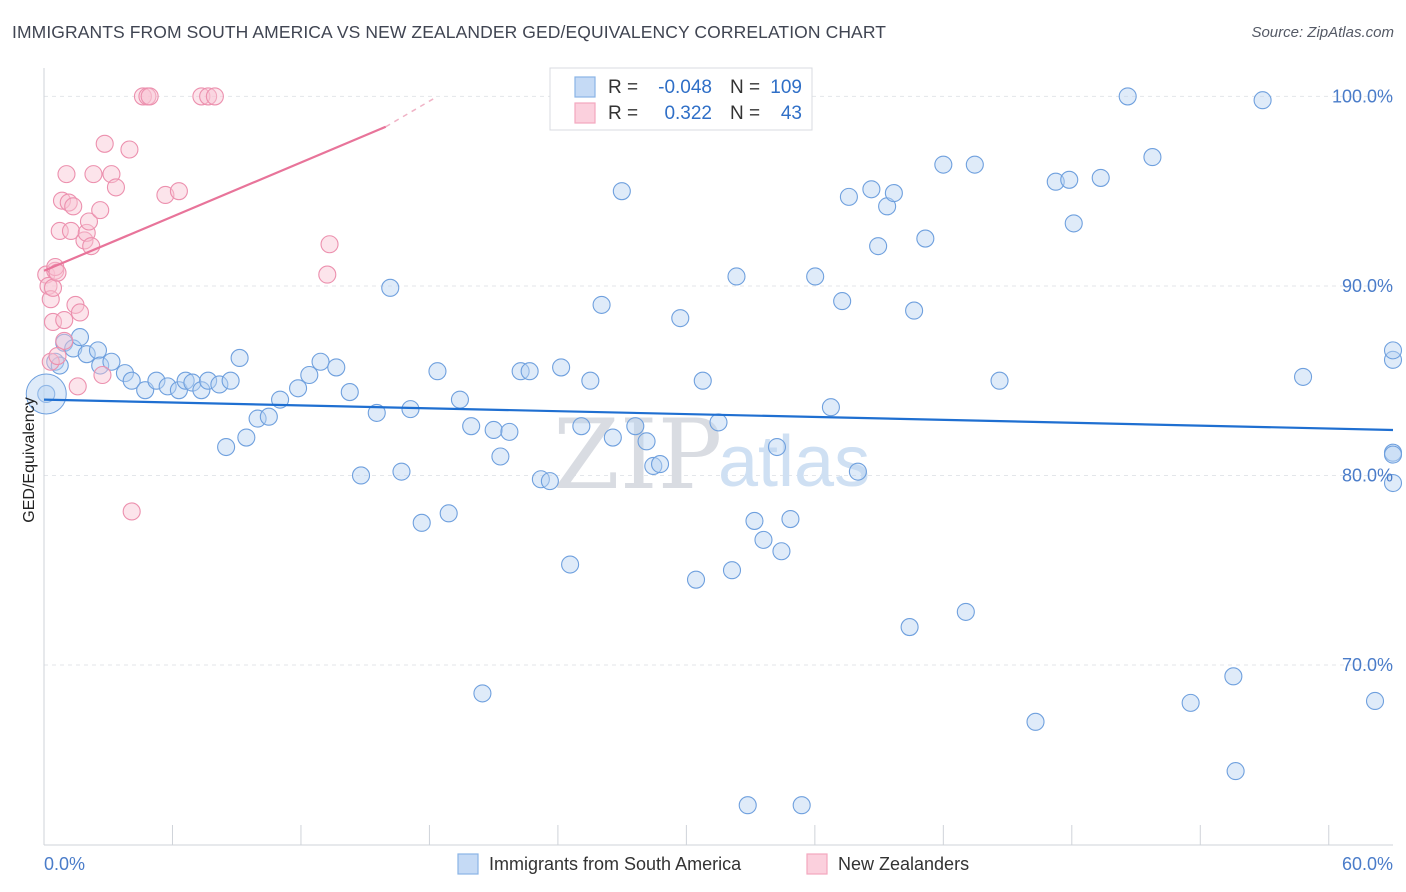  Describe the element at coordinates (688, 113) in the screenshot. I see `legend-r-value-pink: 0.322` at that location.